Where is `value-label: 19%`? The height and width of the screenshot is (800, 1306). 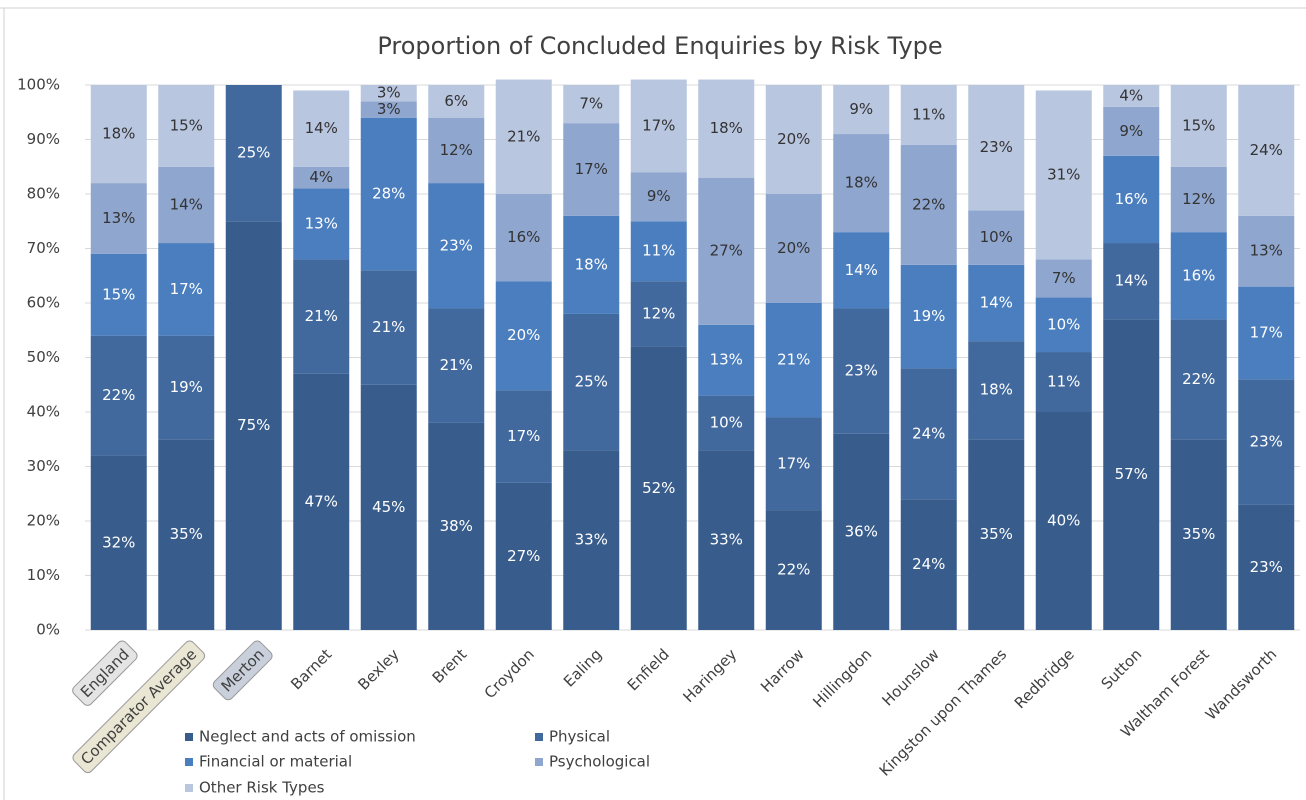
value-label: 19% is located at coordinates (186, 387).